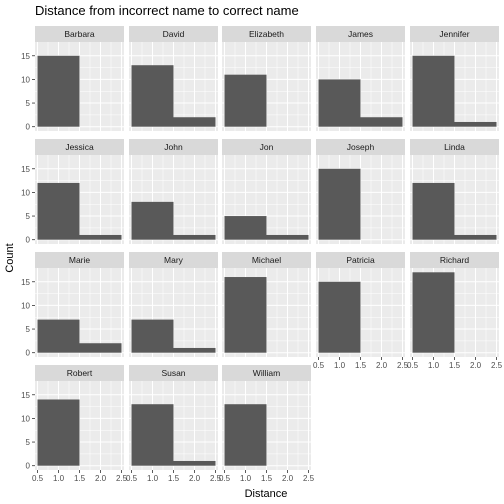 This screenshot has width=504, height=504. Describe the element at coordinates (80, 373) in the screenshot. I see `facet-label: Robert` at that location.